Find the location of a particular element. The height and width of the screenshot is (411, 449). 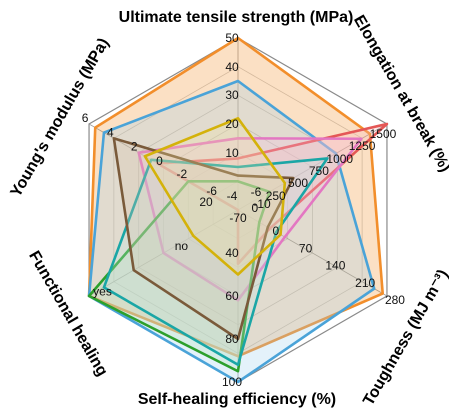

tick-label: -10 is located at coordinates (262, 204).